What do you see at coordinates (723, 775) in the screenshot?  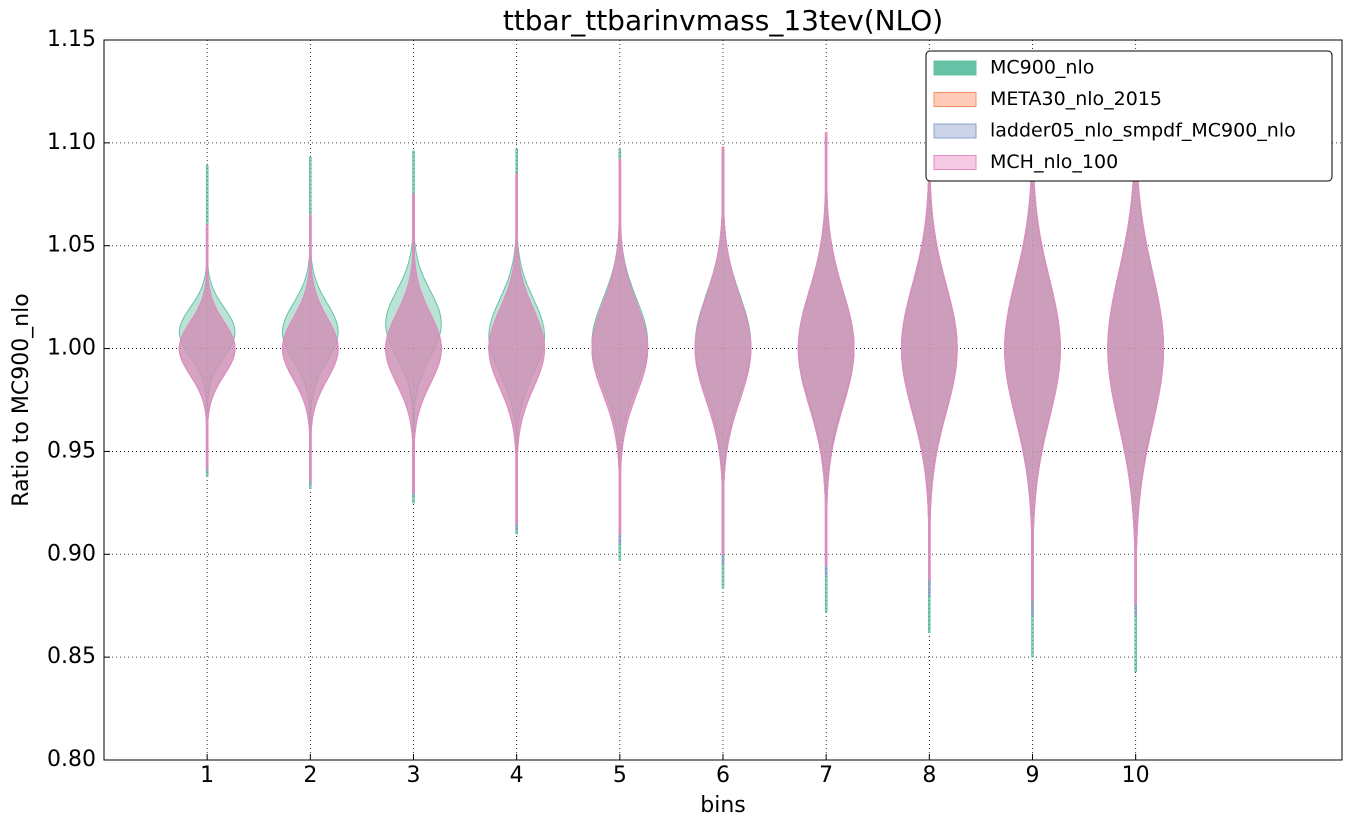 I see `x-tick-label: 6` at bounding box center [723, 775].